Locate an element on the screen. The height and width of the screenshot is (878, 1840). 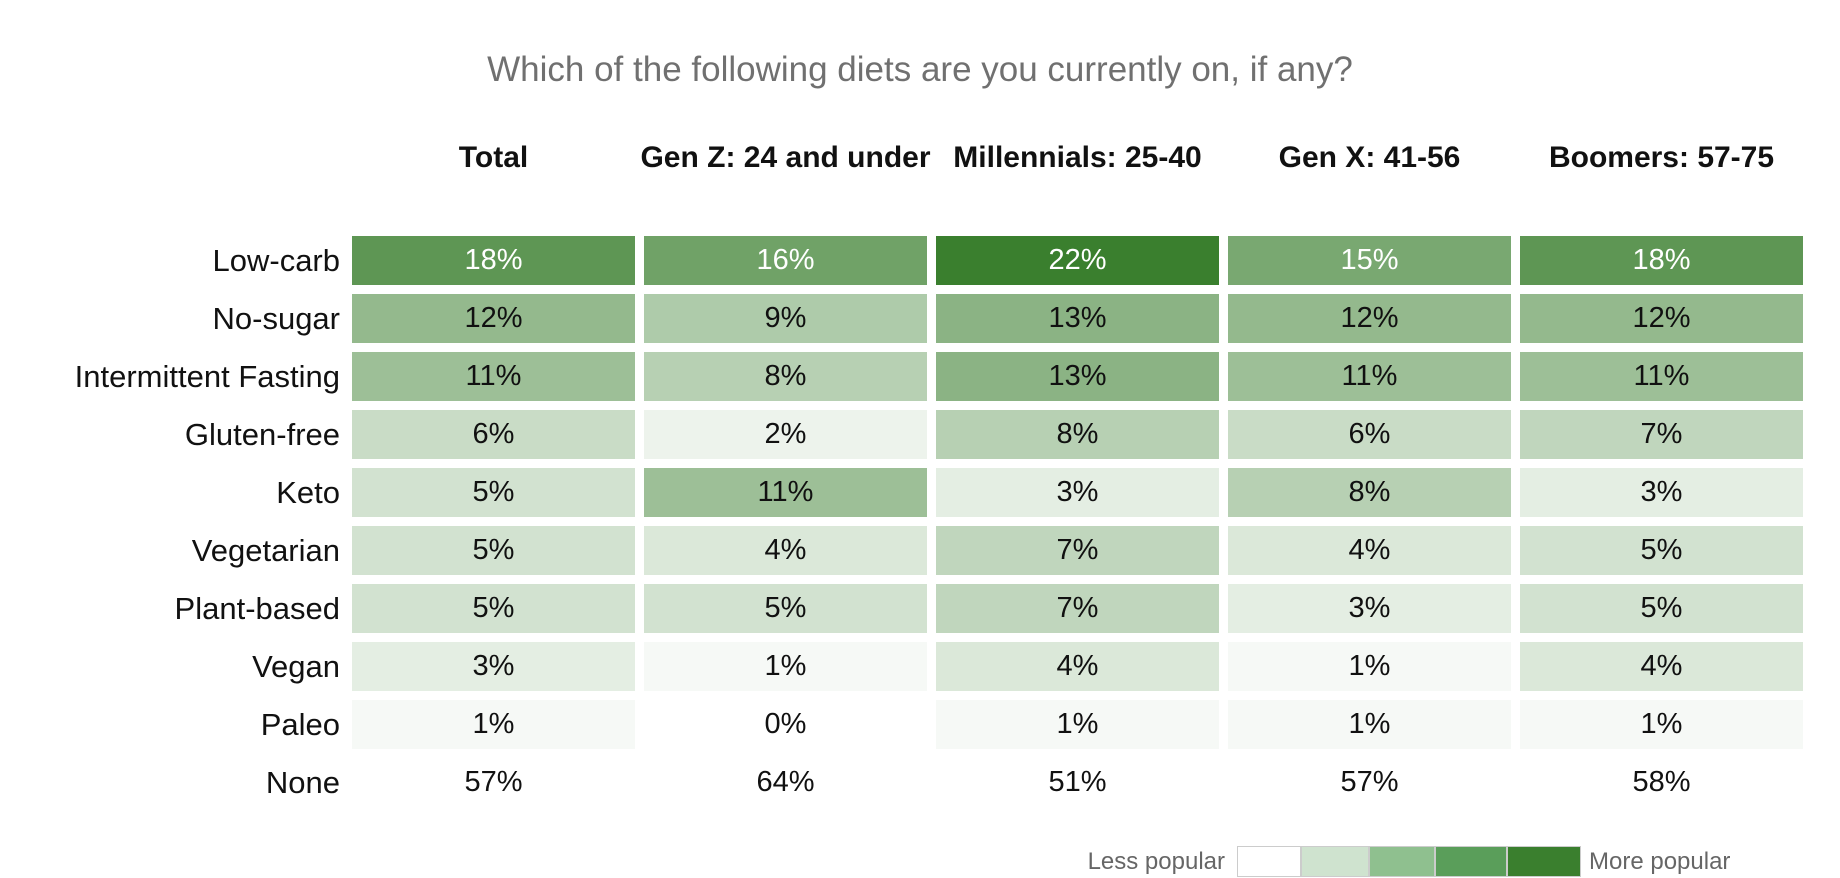
table-value: 51% is located at coordinates (1077, 782).